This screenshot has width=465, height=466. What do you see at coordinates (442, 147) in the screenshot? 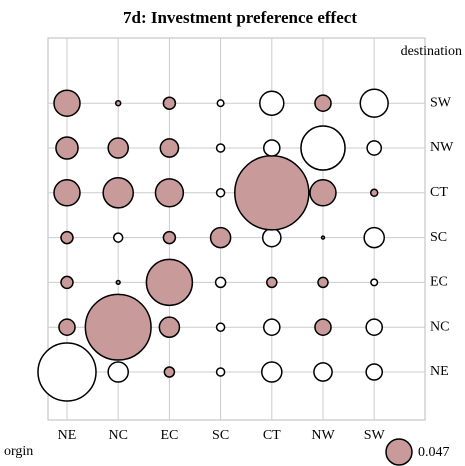
I see `y-tick-label: NW` at bounding box center [442, 147].